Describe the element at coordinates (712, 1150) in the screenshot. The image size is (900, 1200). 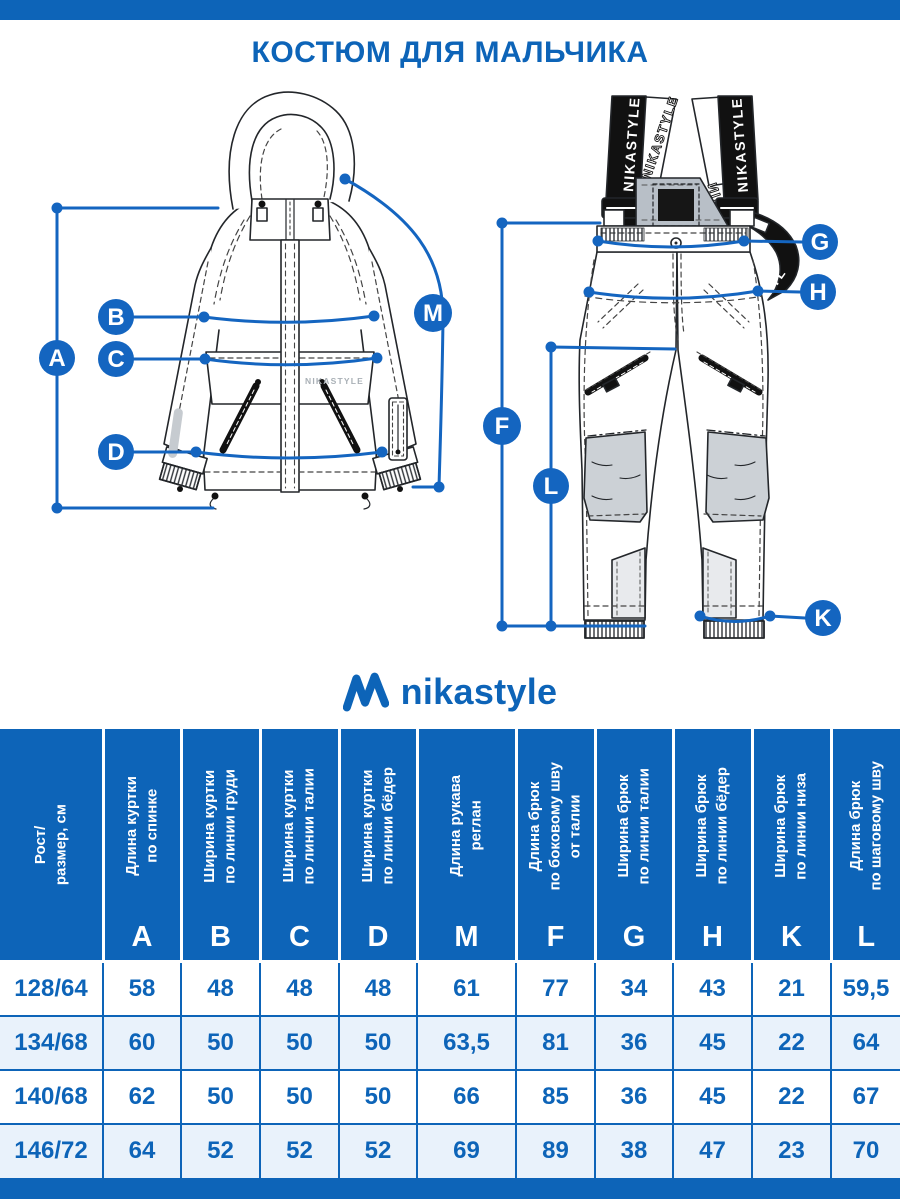
I see `value-cell: 47` at that location.